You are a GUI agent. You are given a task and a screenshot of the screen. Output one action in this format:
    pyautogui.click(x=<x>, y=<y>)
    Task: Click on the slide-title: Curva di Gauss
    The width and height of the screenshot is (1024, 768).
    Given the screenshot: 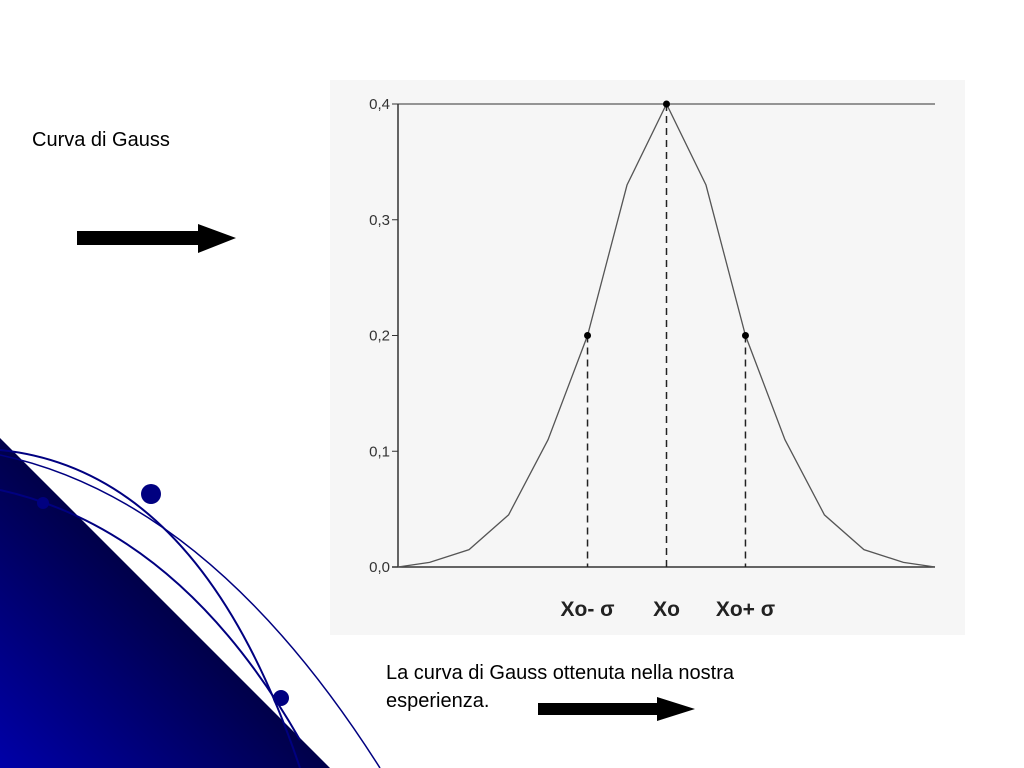 What is the action you would take?
    pyautogui.click(x=101, y=140)
    